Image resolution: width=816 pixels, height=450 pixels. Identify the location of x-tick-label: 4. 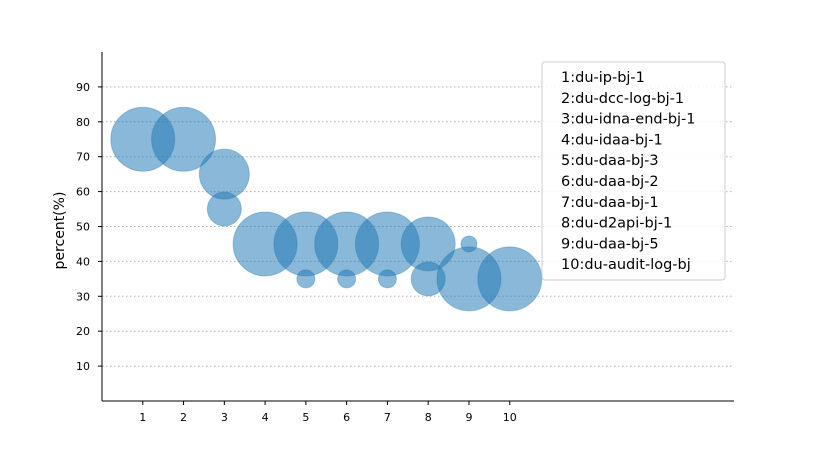
(265, 417).